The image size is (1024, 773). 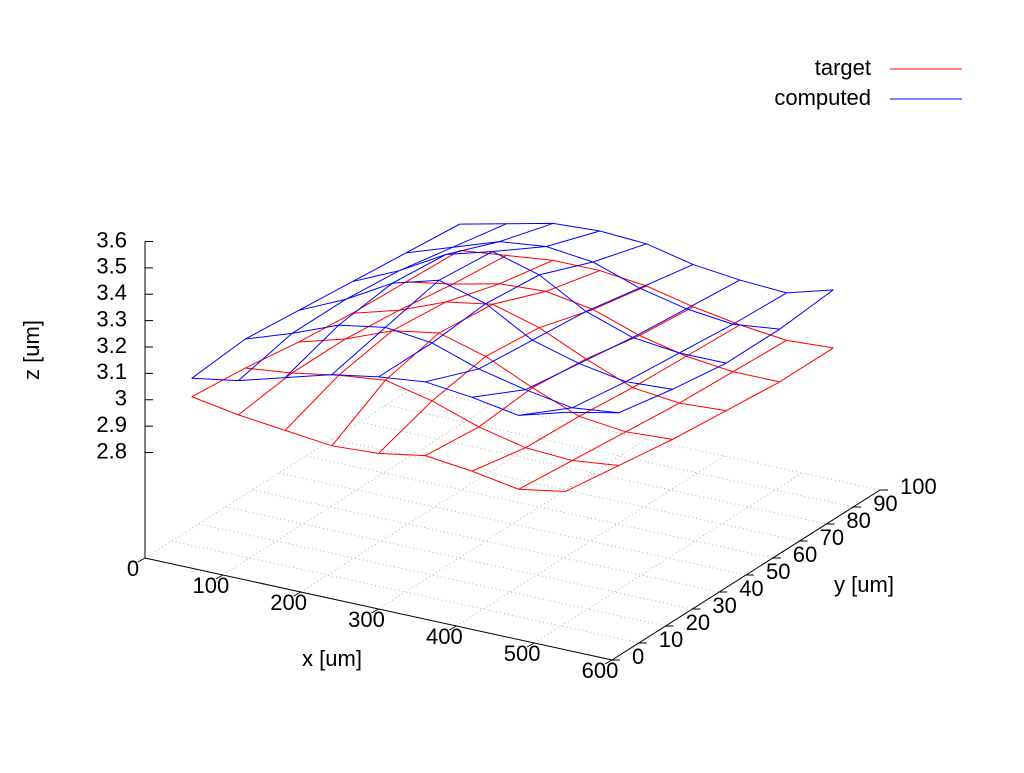 I want to click on y-tick-label: 90, so click(x=885, y=503).